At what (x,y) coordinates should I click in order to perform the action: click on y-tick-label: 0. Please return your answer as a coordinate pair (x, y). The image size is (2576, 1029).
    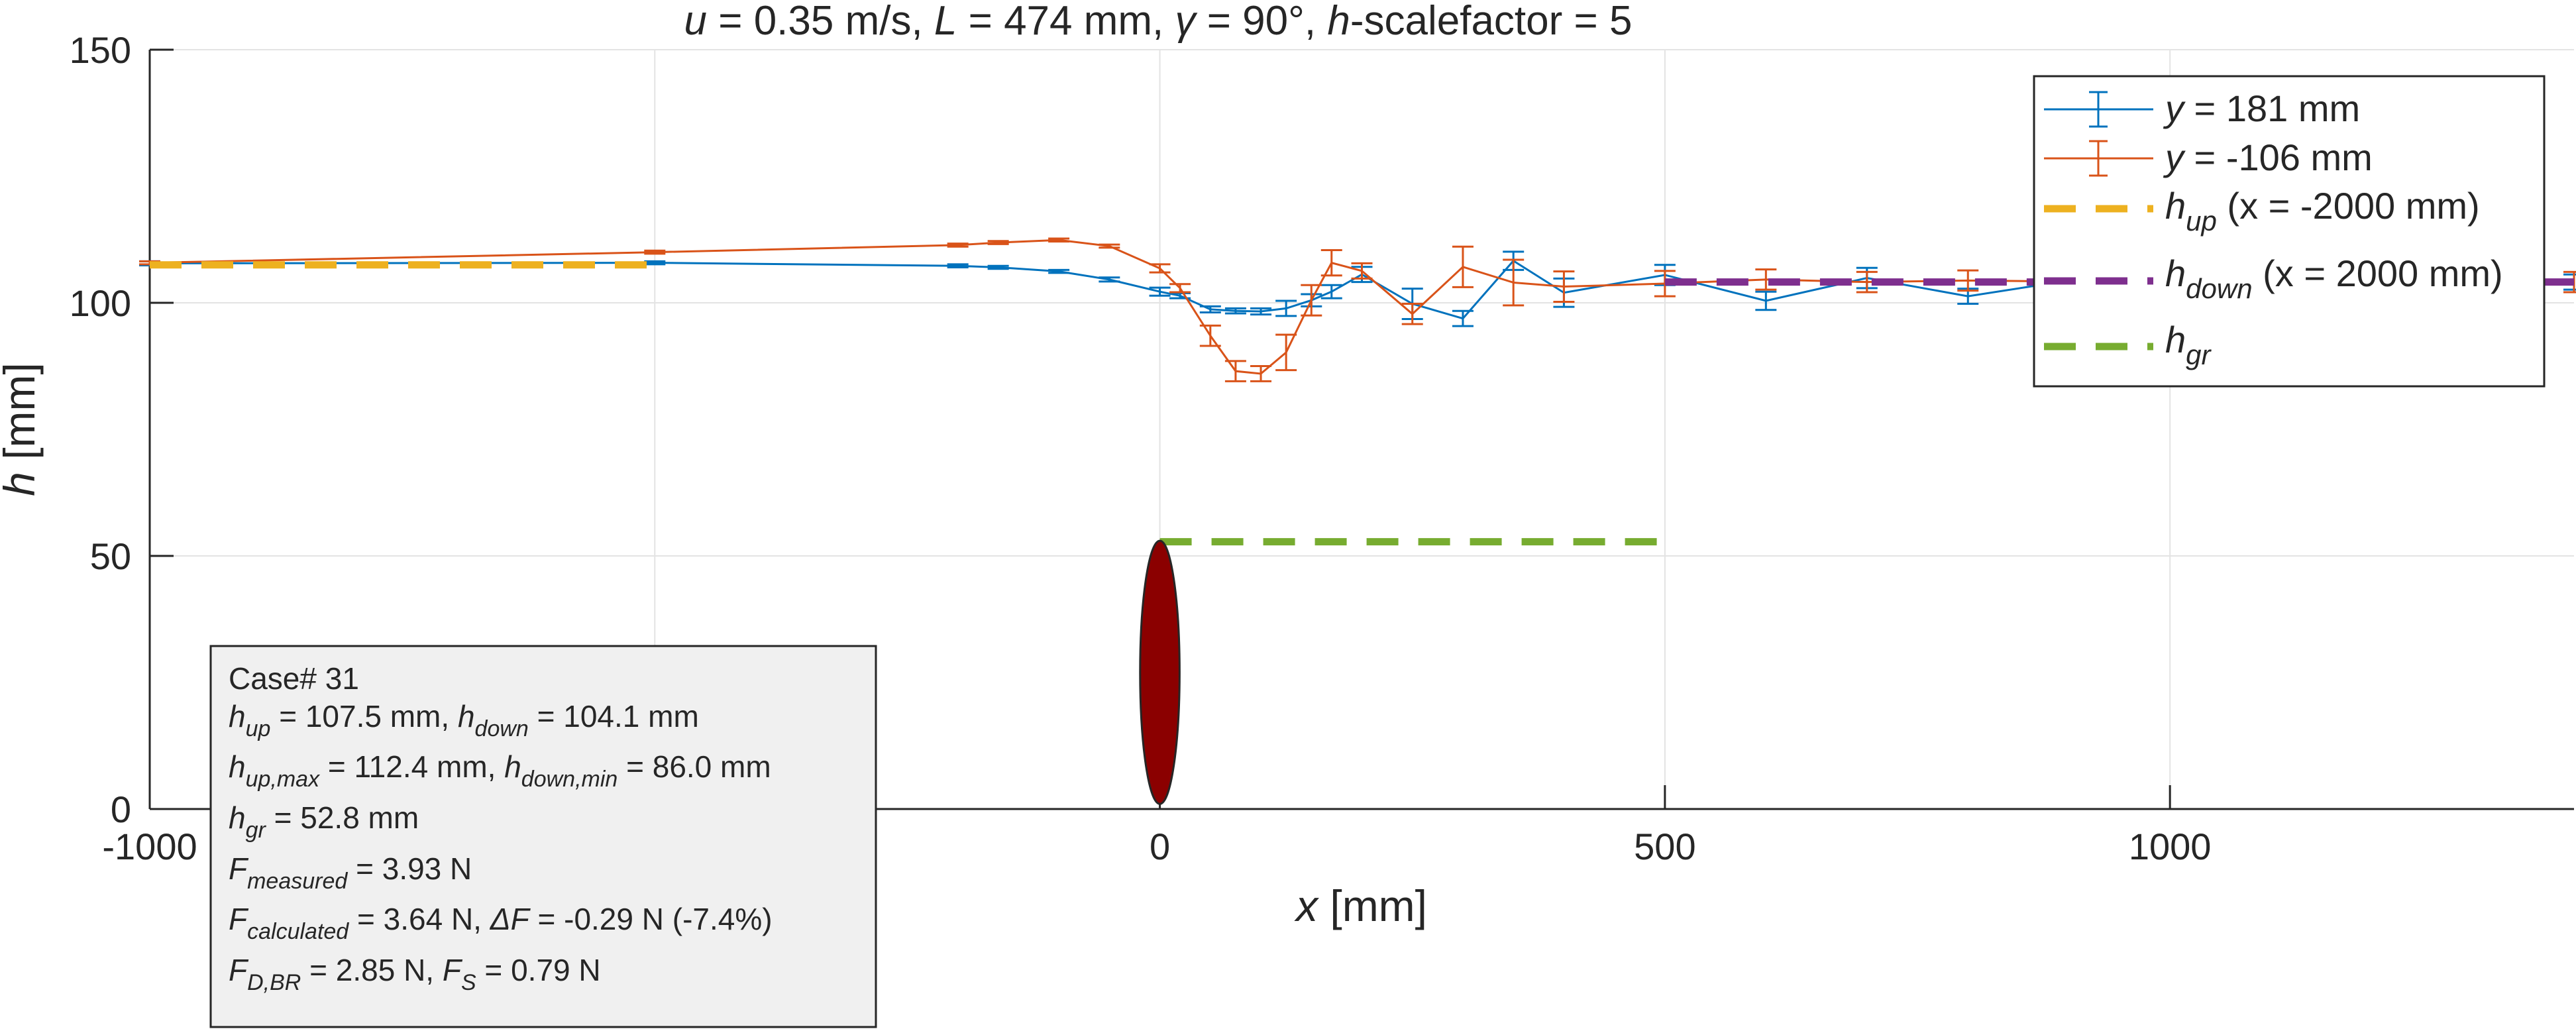
    Looking at the image, I should click on (121, 809).